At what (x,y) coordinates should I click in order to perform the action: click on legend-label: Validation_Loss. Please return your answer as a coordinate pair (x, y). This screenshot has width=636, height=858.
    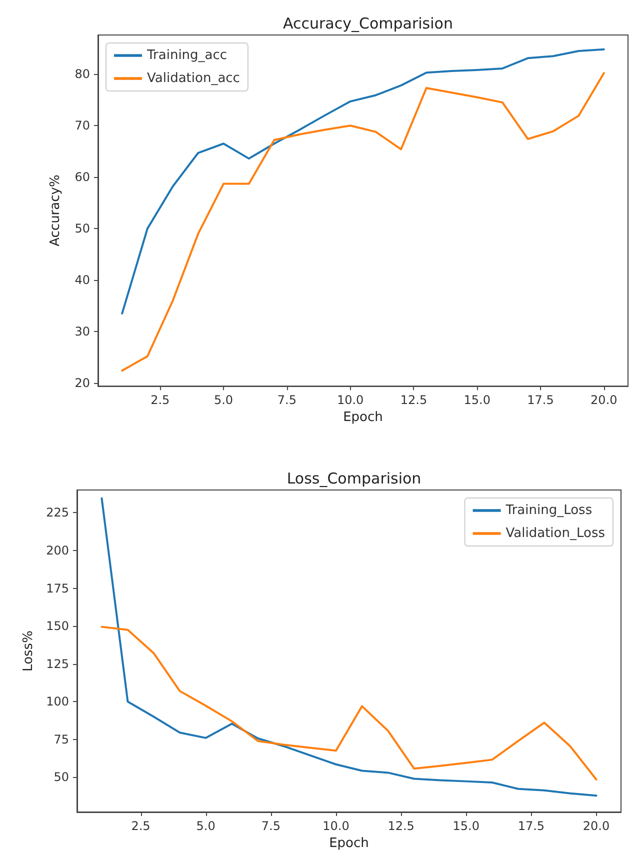
    Looking at the image, I should click on (556, 533).